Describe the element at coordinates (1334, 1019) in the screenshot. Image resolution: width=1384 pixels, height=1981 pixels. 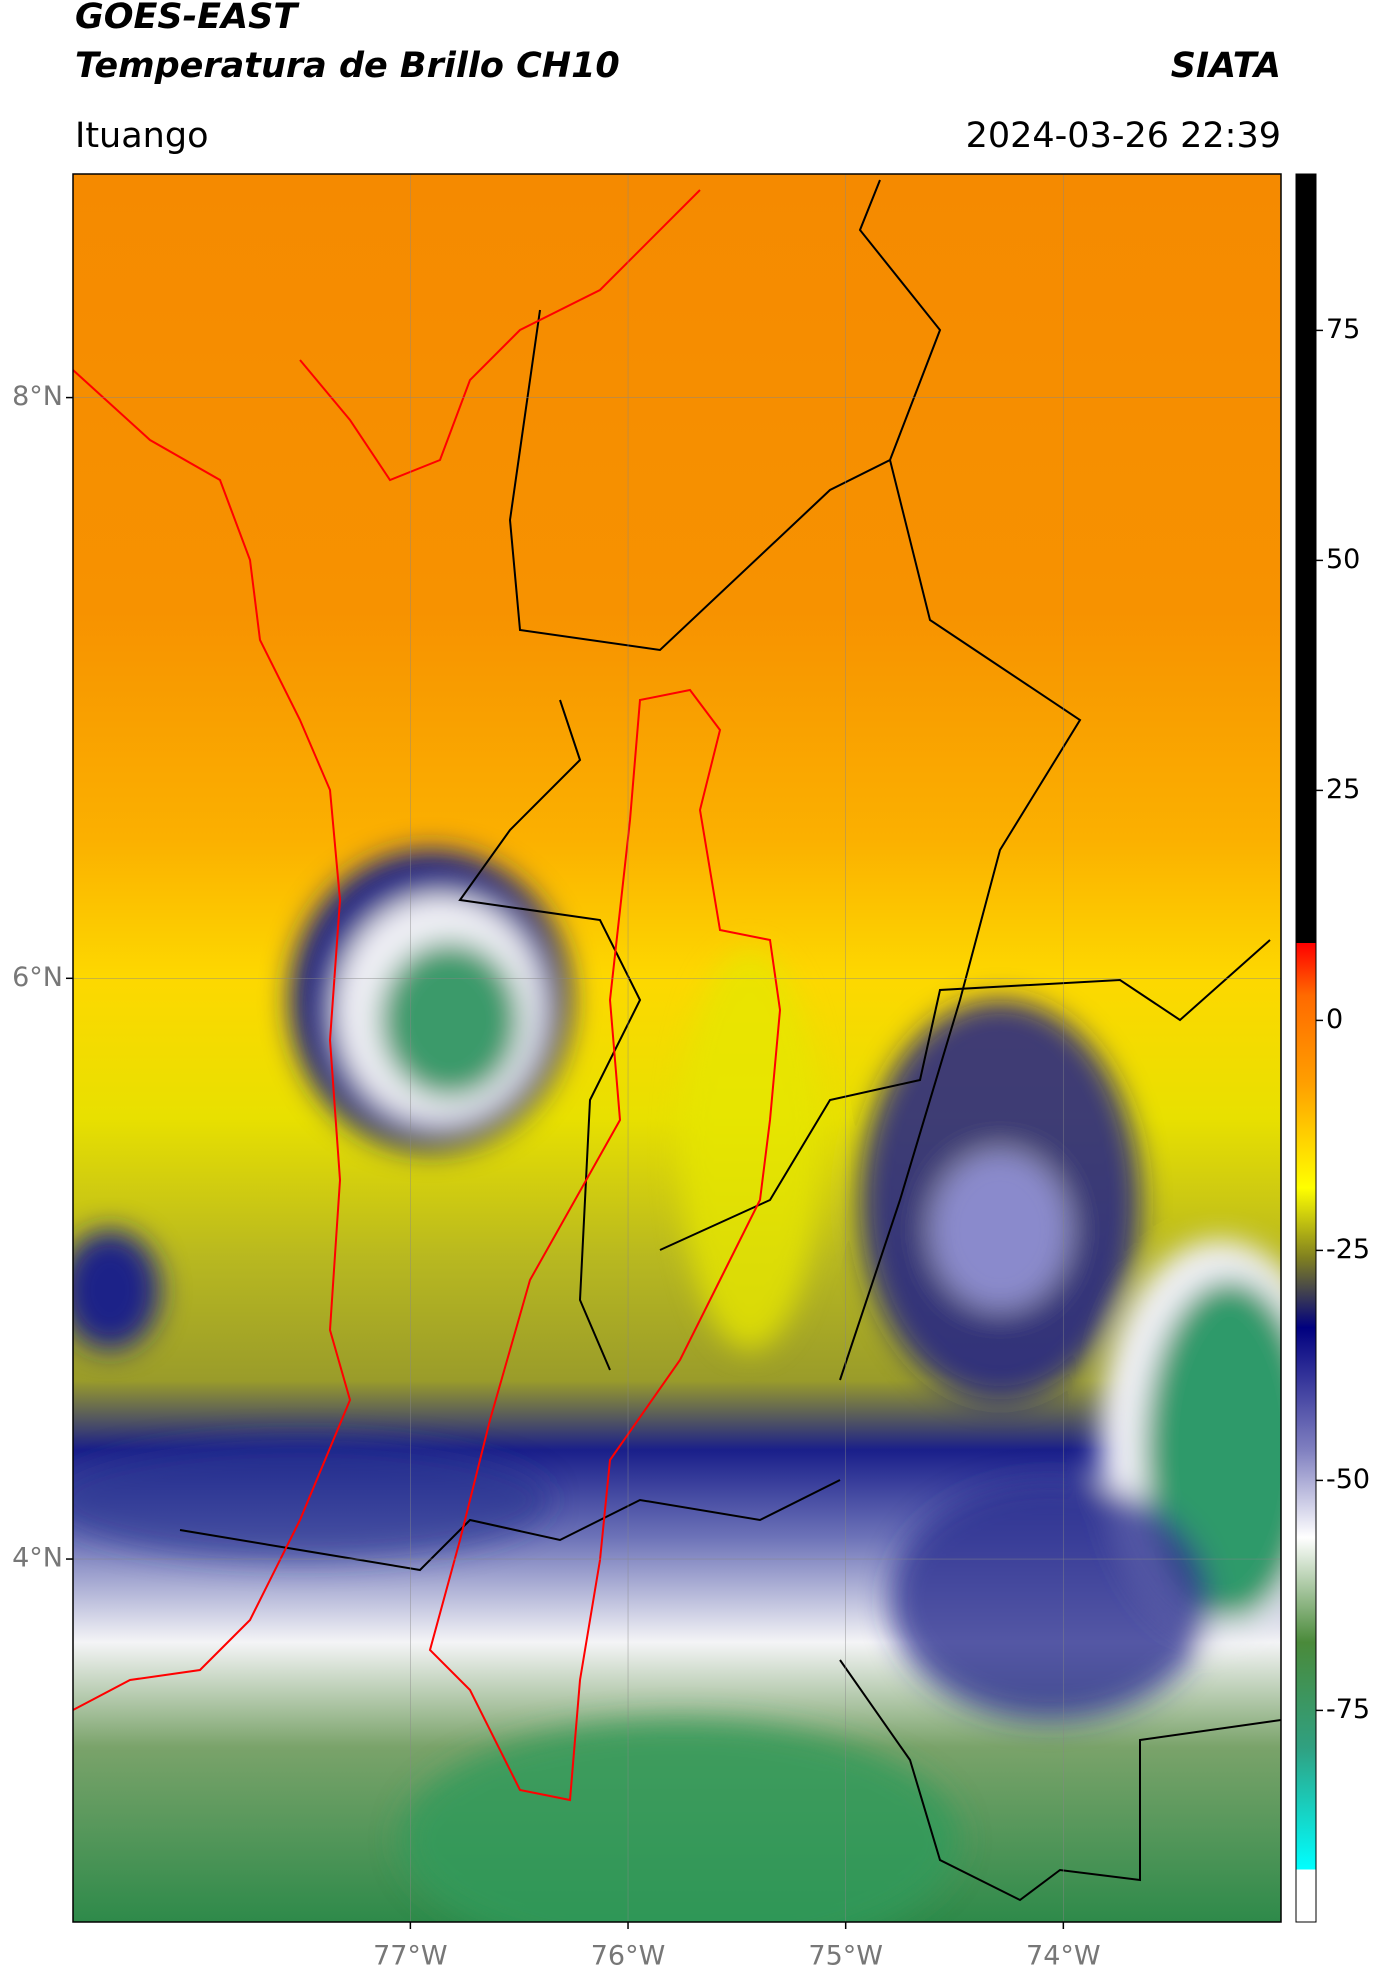
I see `colorbar-tick-label: 0` at that location.